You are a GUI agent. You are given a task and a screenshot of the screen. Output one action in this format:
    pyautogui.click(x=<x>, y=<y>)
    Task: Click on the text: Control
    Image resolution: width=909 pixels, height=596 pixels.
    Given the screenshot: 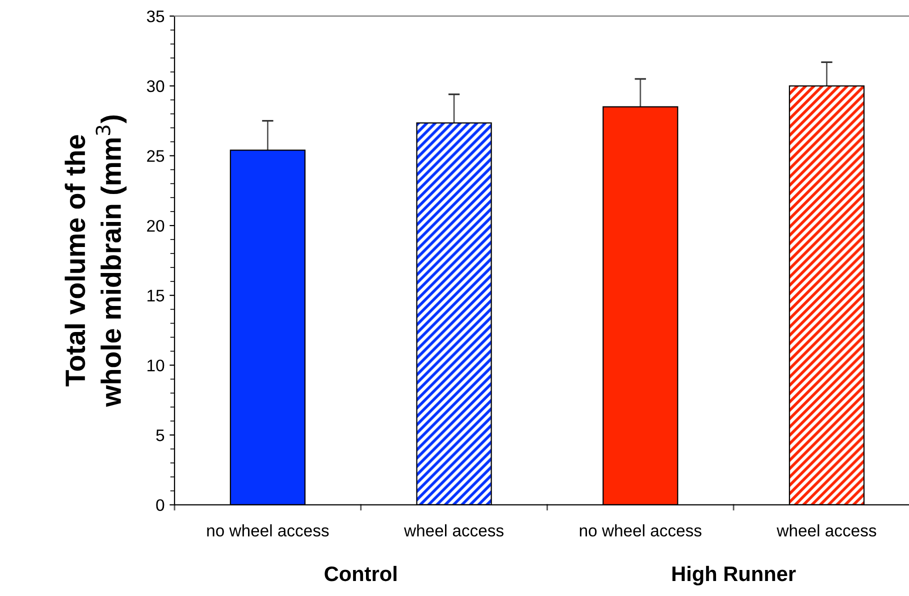 What is the action you would take?
    pyautogui.click(x=360, y=574)
    